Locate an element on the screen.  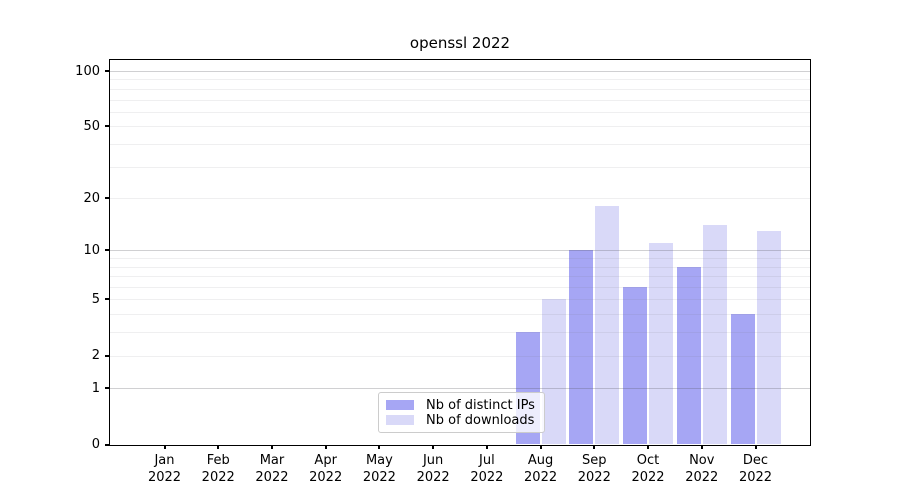
xtick-month: Jul is located at coordinates (487, 460).